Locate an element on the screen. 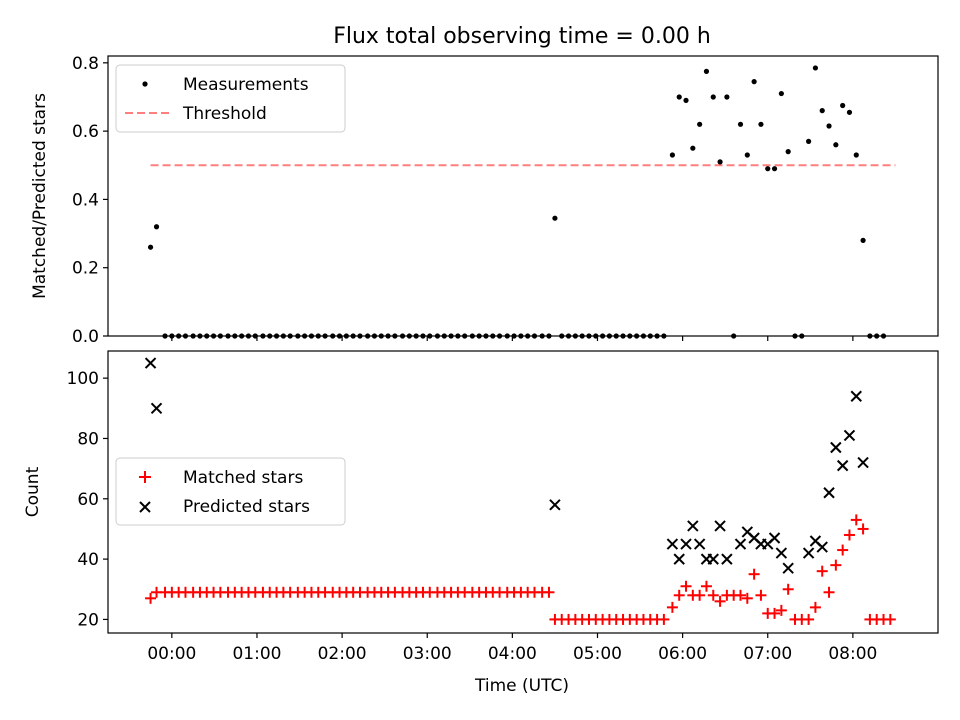 The image size is (960, 720). bottom-y-tick-label: 100 is located at coordinates (83, 379).